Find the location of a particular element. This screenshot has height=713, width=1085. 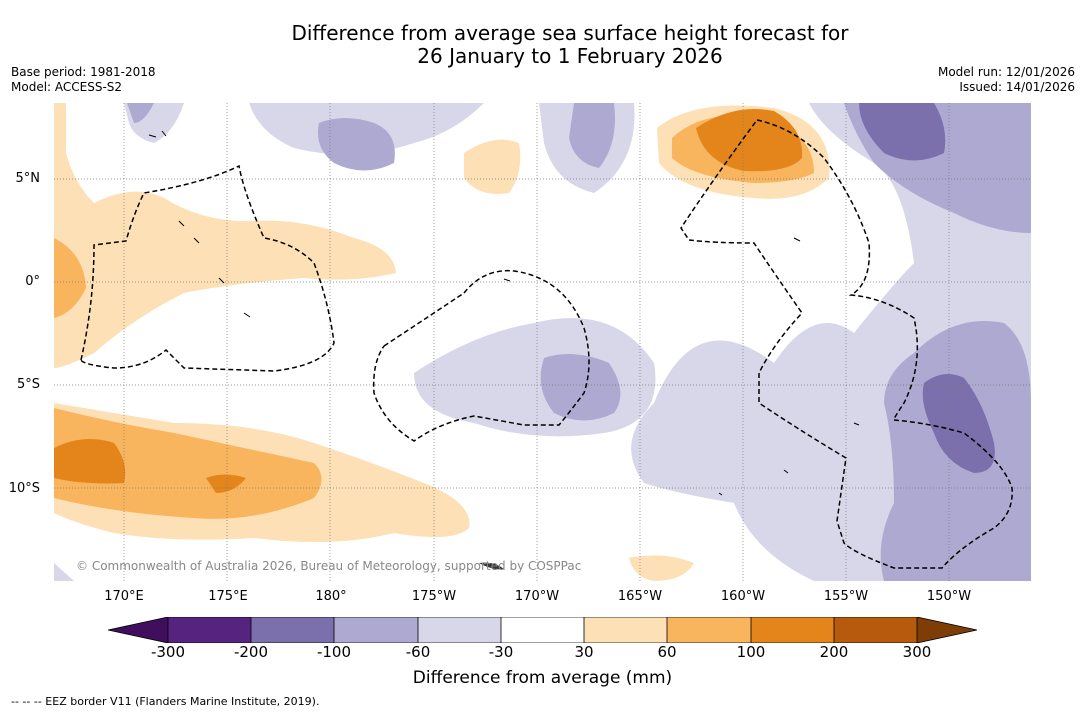

colorbar-tick: -60 is located at coordinates (418, 652).